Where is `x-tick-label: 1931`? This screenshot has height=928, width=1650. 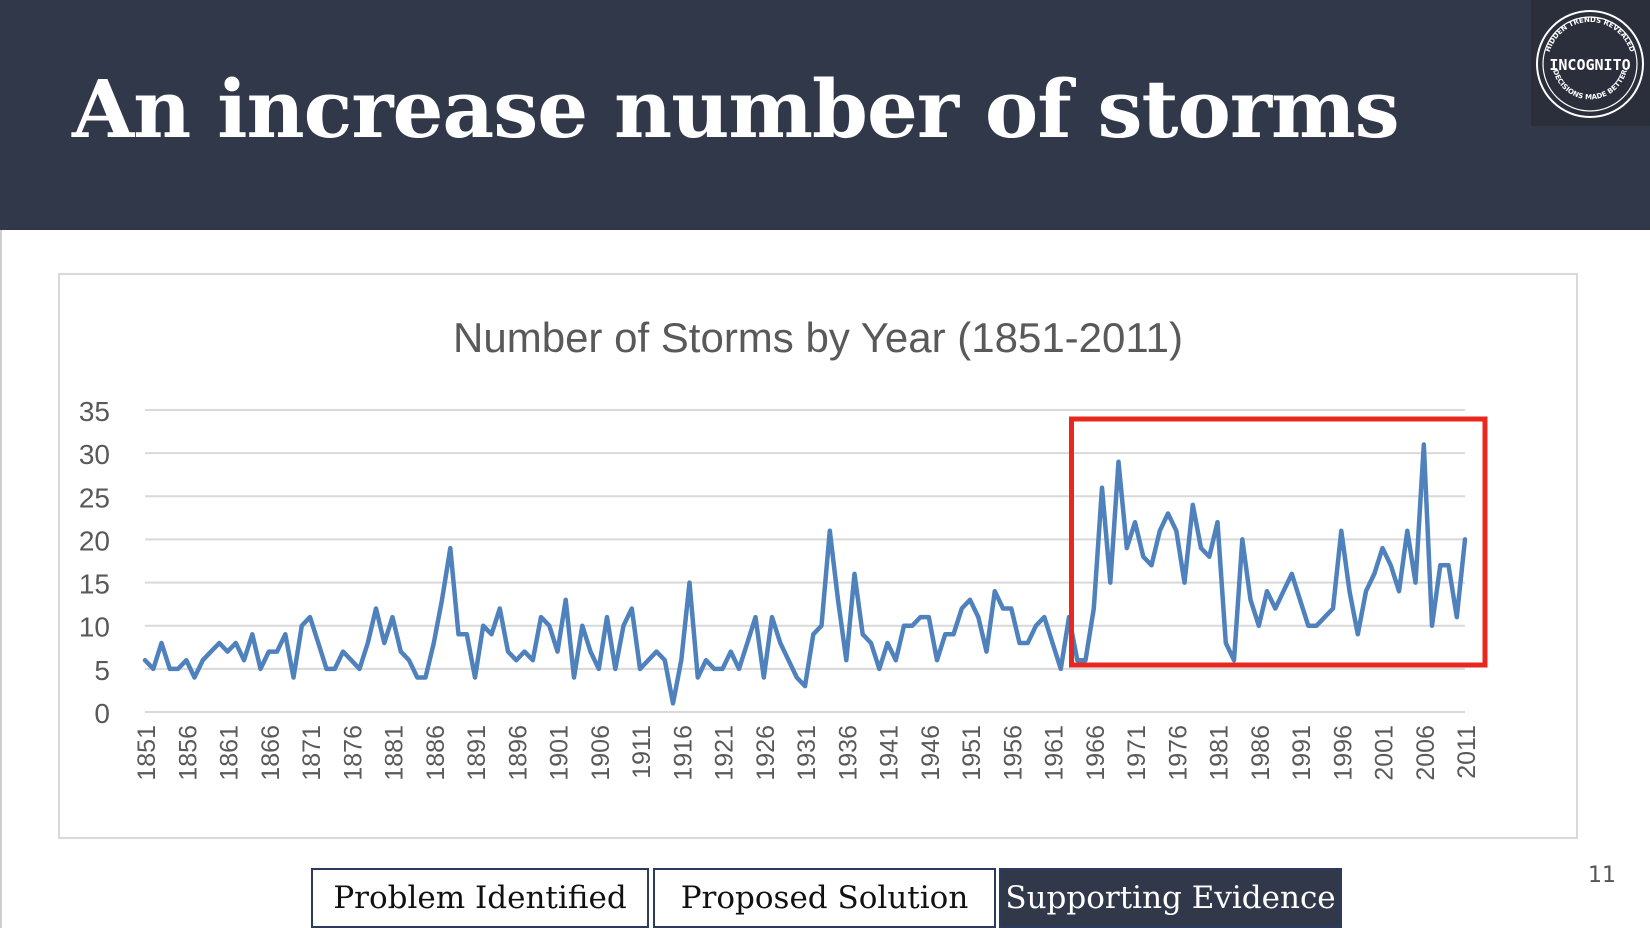
x-tick-label: 1931 is located at coordinates (807, 753).